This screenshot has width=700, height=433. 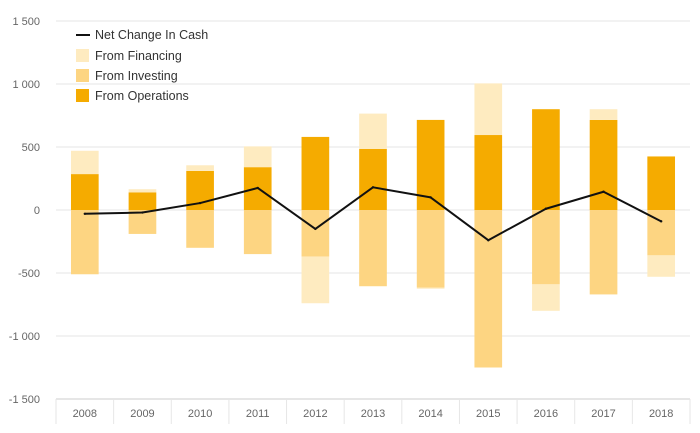 I want to click on bar-from-investing-2011, so click(x=257, y=232).